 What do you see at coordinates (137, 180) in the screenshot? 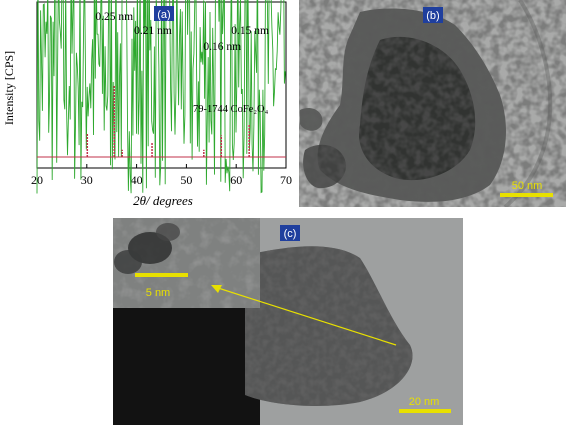
I see `xrd-x-tick-label: 40` at bounding box center [137, 180].